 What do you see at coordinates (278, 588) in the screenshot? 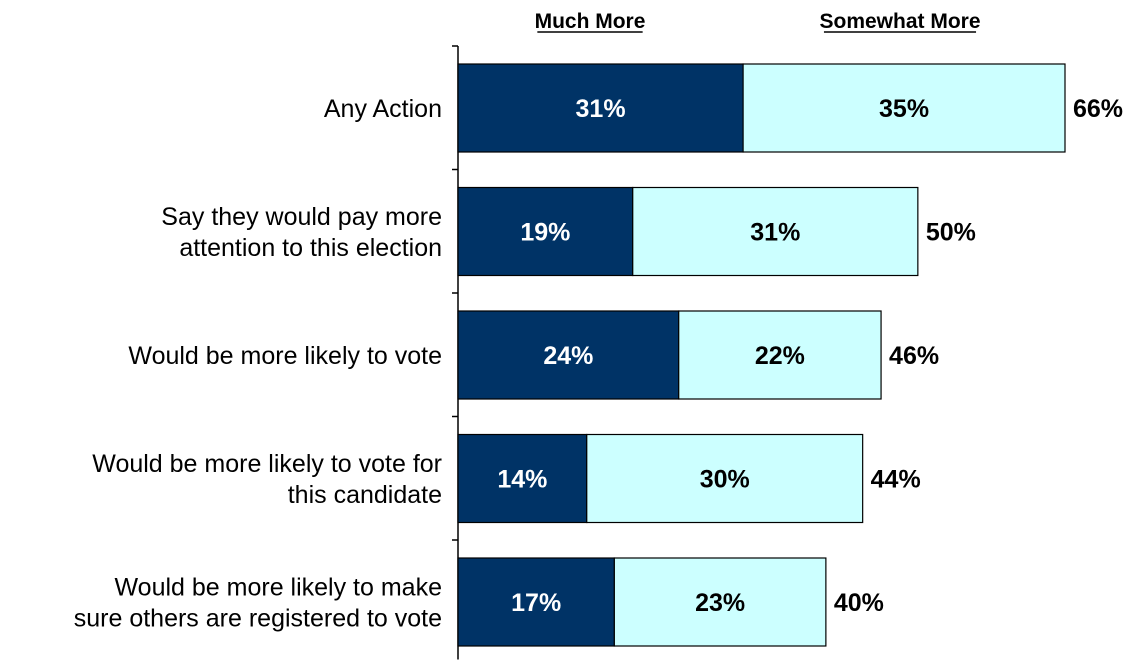
I see `category-label: Would be more likely to make` at bounding box center [278, 588].